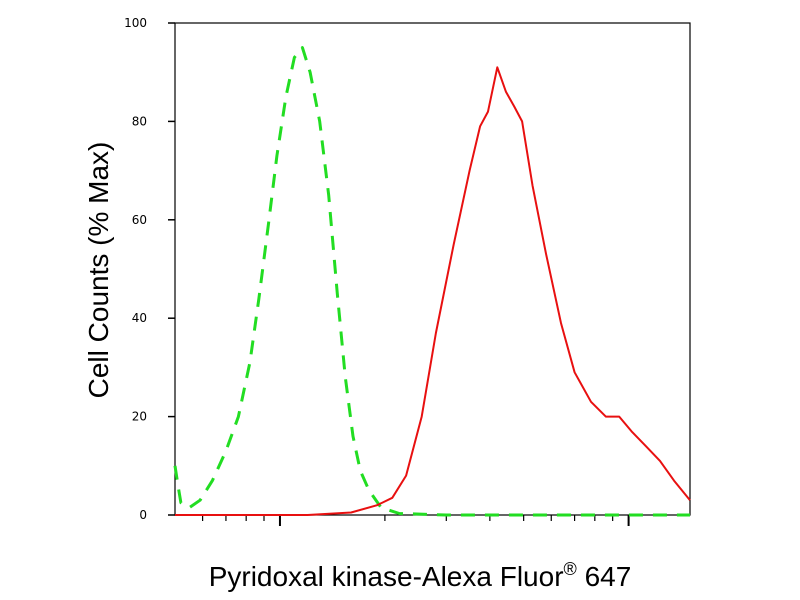  Describe the element at coordinates (139, 318) in the screenshot. I see `y-tick-label: 40` at that location.